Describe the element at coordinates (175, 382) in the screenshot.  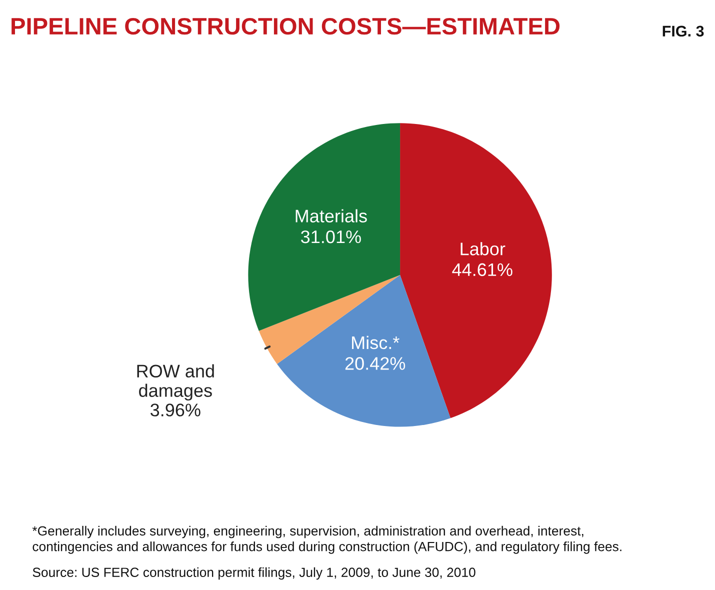
I see `slice-label: ROW and damages` at that location.